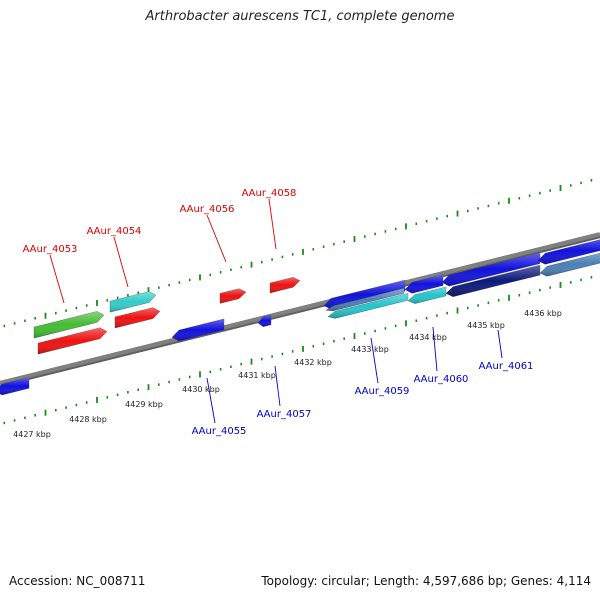 The image size is (600, 600). What do you see at coordinates (284, 414) in the screenshot?
I see `label-AAur_4057: AAur_4057` at bounding box center [284, 414].